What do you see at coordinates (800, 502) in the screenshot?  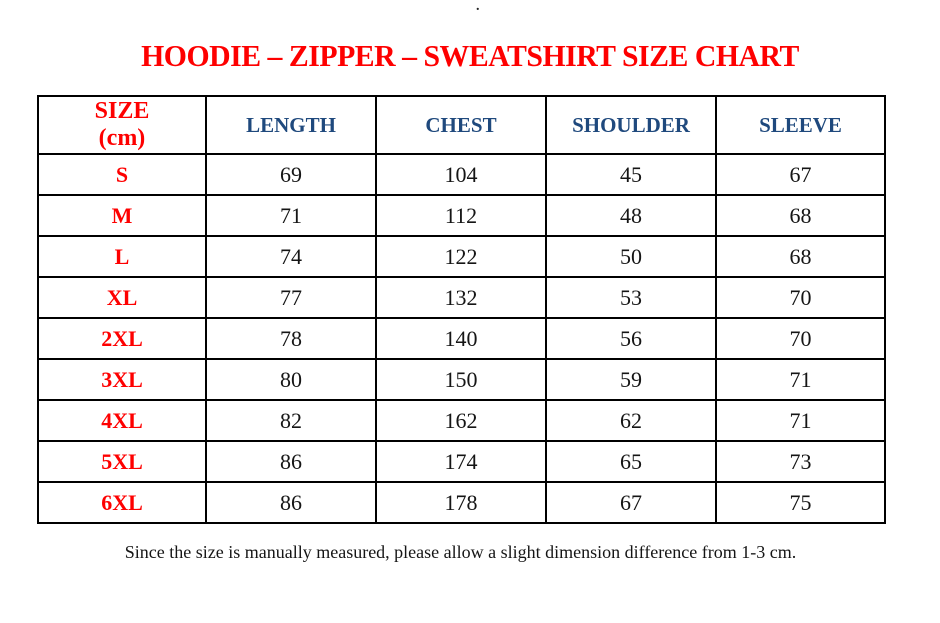 I see `cell-sleeve: 75` at bounding box center [800, 502].